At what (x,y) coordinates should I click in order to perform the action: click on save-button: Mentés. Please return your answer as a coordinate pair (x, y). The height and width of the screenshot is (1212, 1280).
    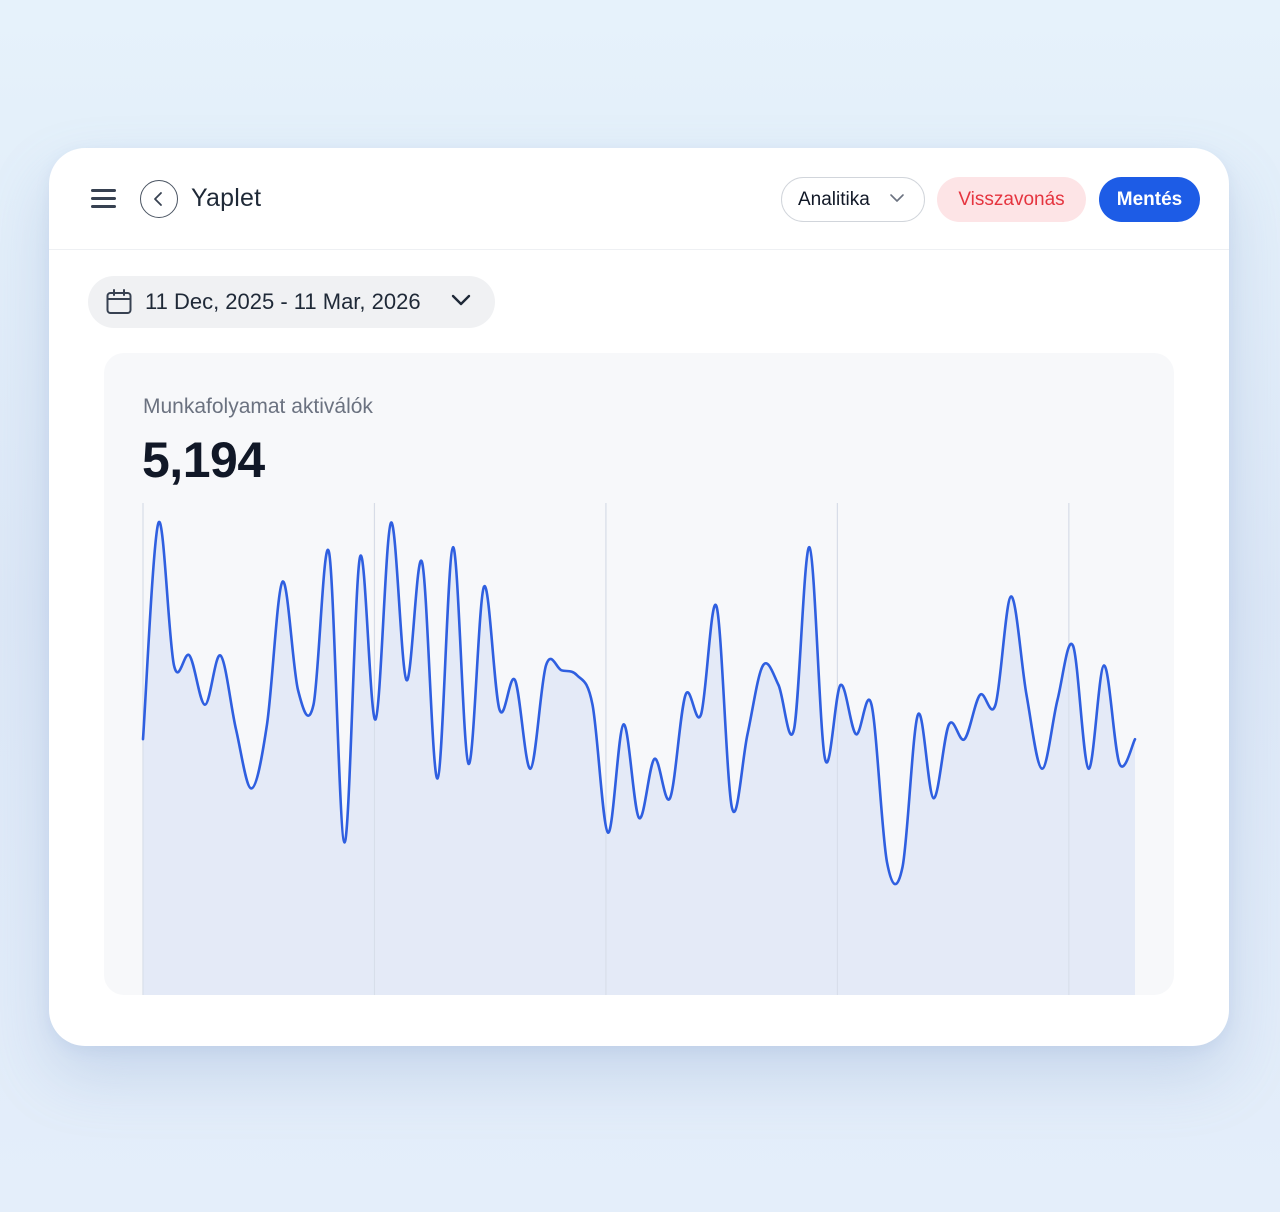
    Looking at the image, I should click on (1149, 199).